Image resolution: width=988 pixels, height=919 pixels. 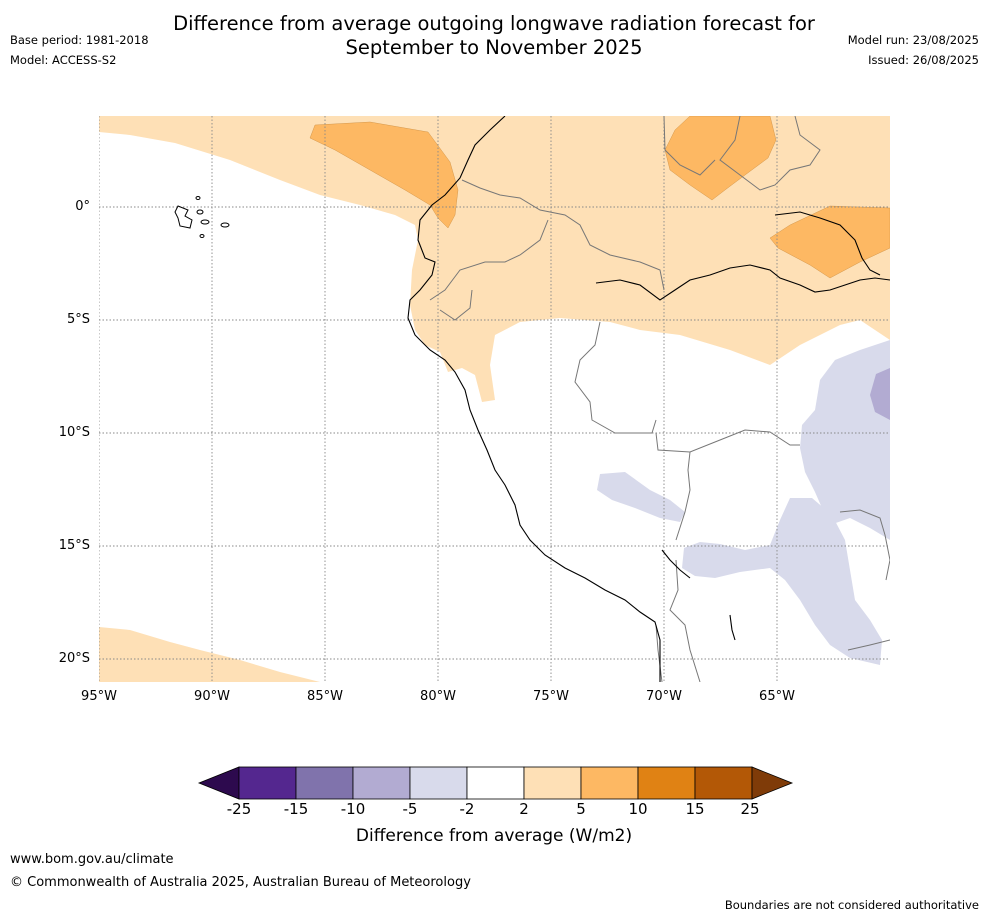 I want to click on lon-label-70w: 70°W, so click(x=664, y=696).